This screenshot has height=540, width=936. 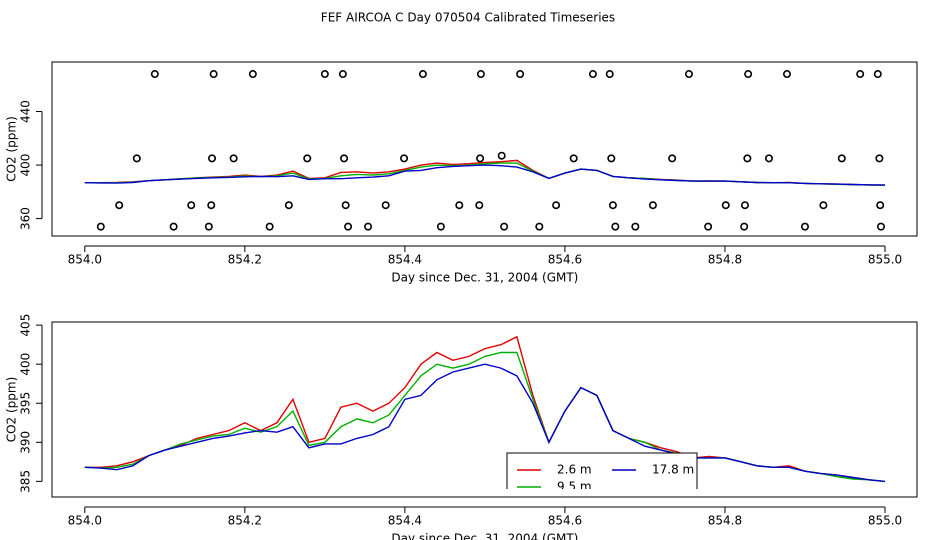 What do you see at coordinates (574, 470) in the screenshot?
I see `legend-label: 2.6 m` at bounding box center [574, 470].